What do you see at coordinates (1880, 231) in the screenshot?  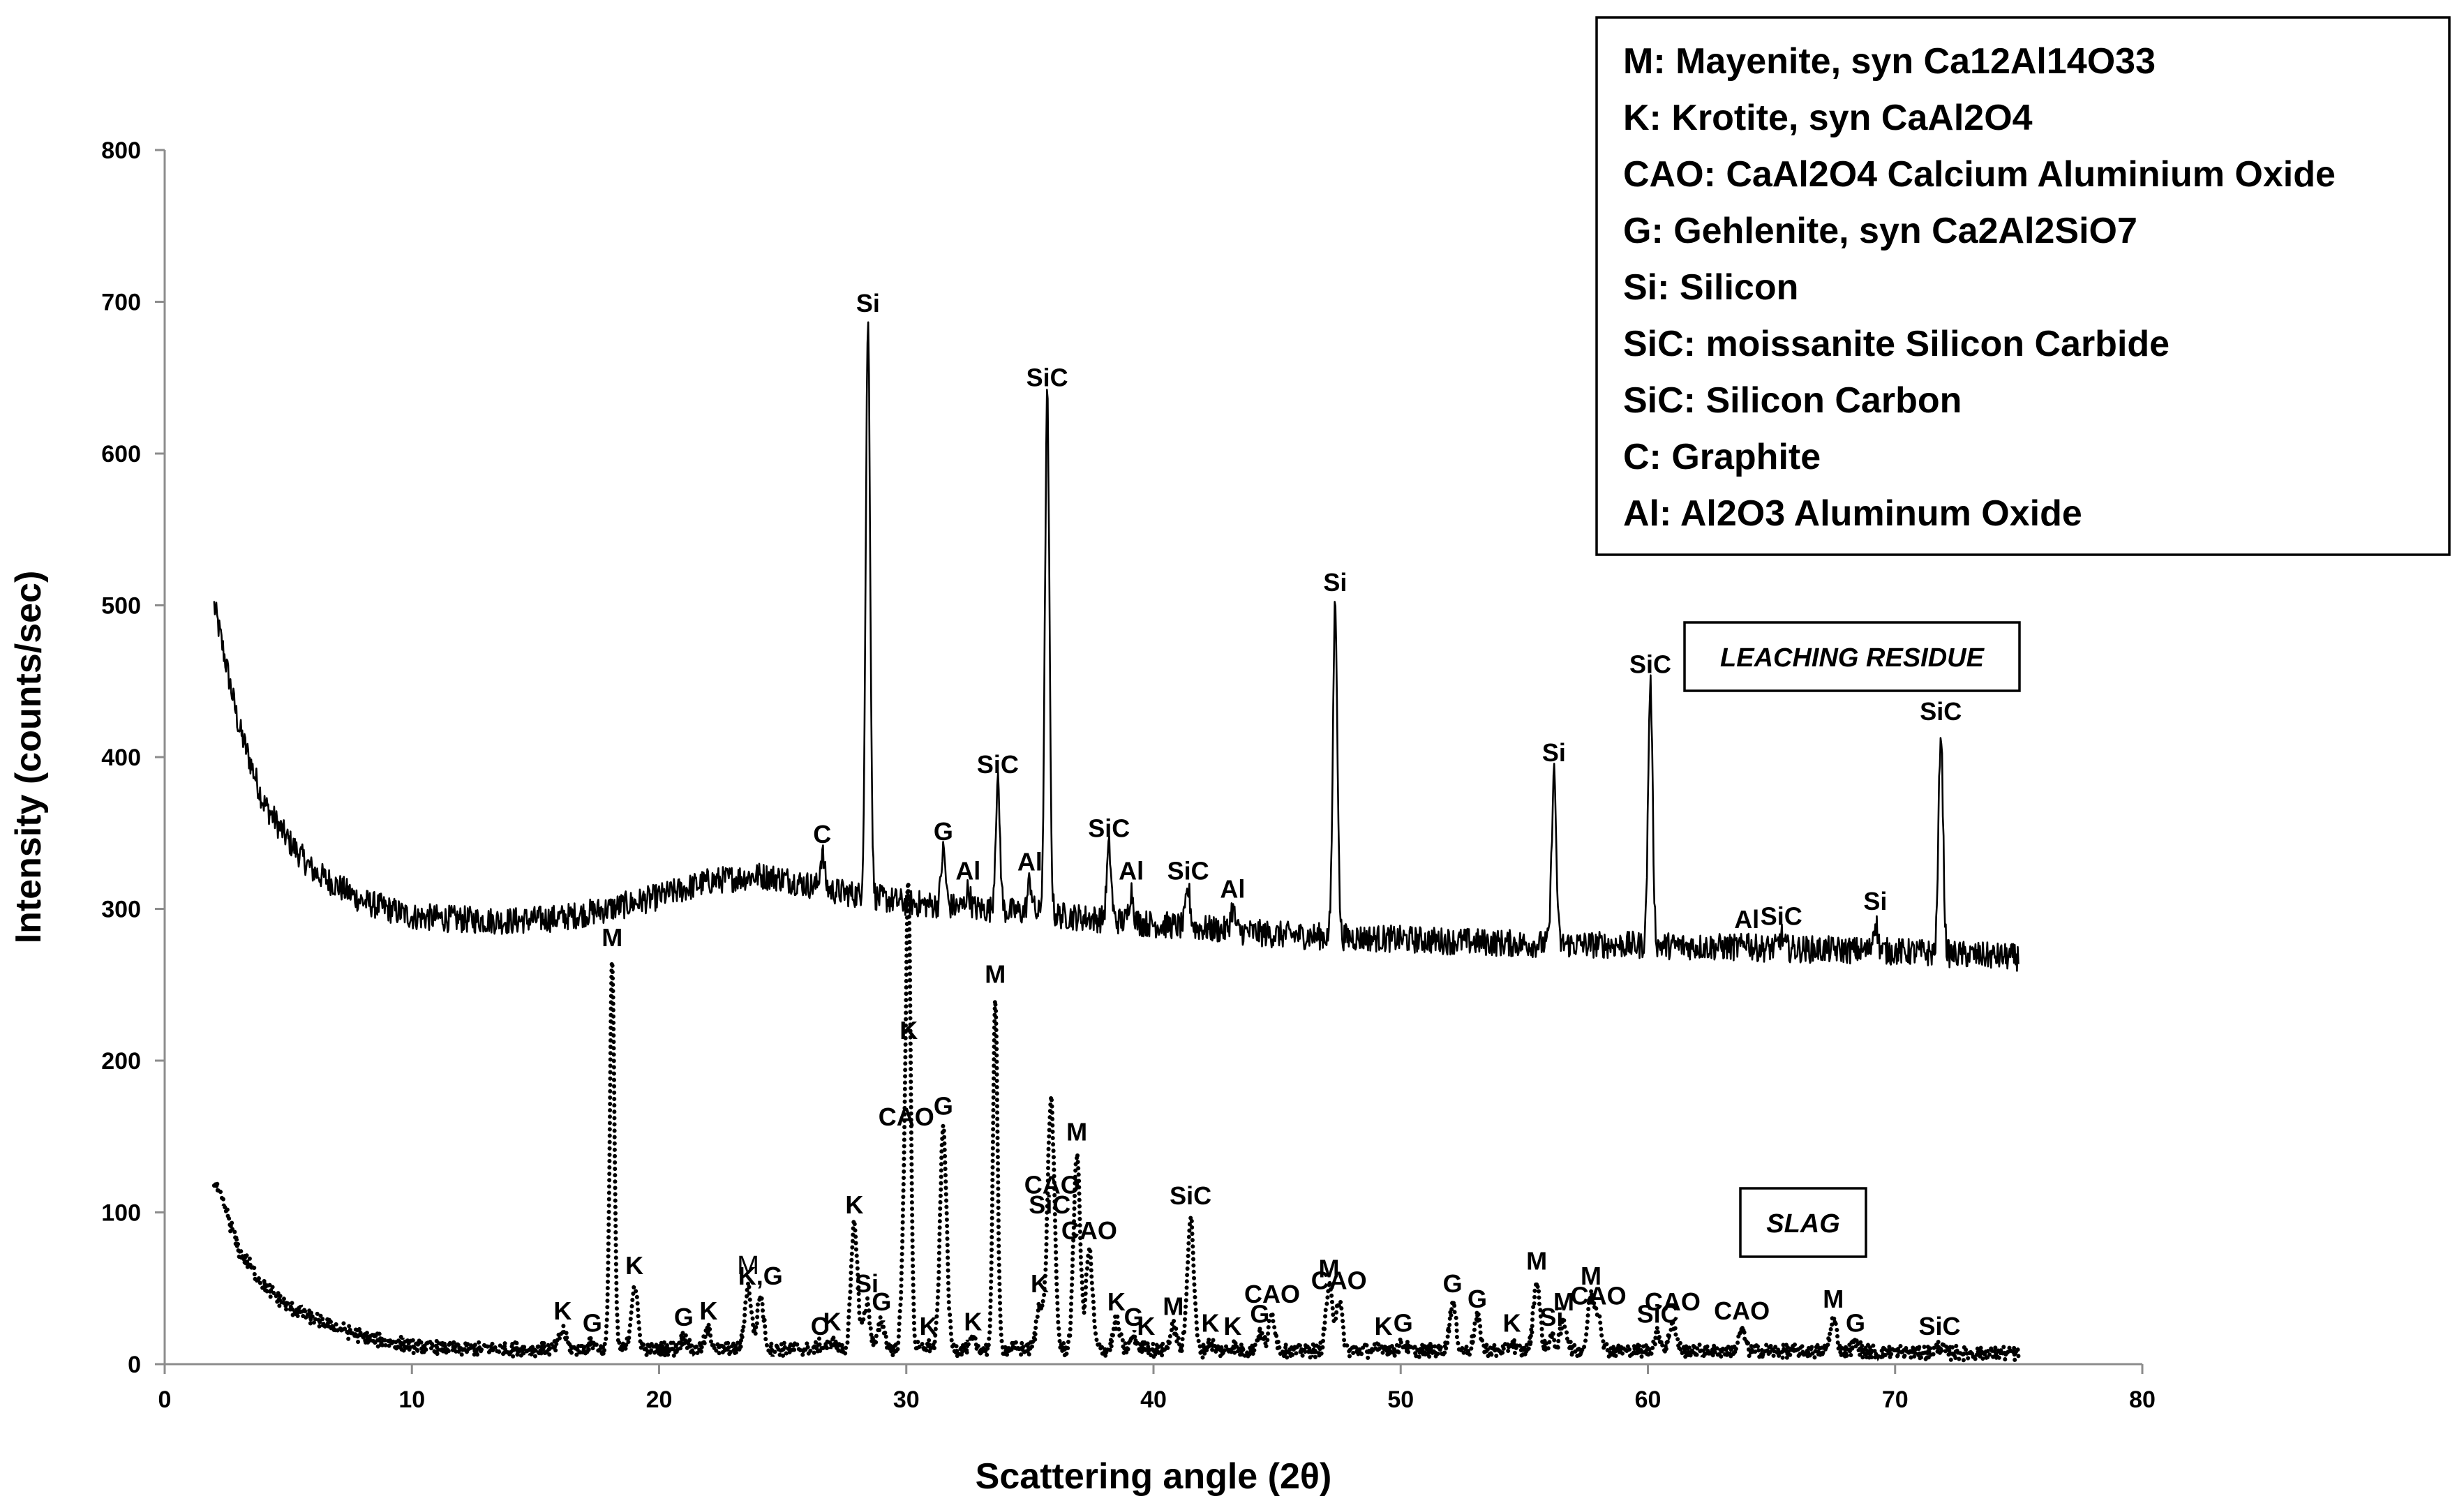 I see `legend-entry: G: Gehlenite, syn Ca2Al2SiO7` at bounding box center [1880, 231].